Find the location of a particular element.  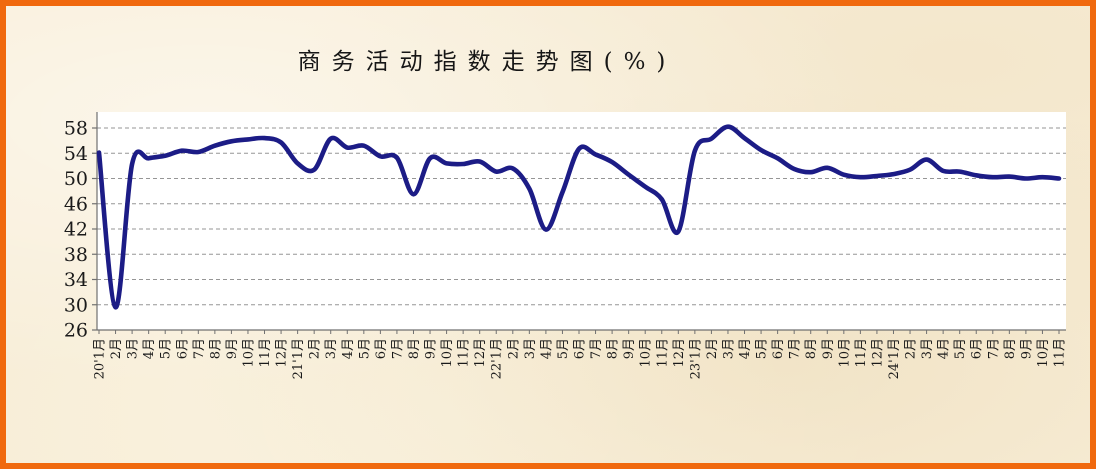

x-axis-label: 21'1月 is located at coordinates (298, 358).